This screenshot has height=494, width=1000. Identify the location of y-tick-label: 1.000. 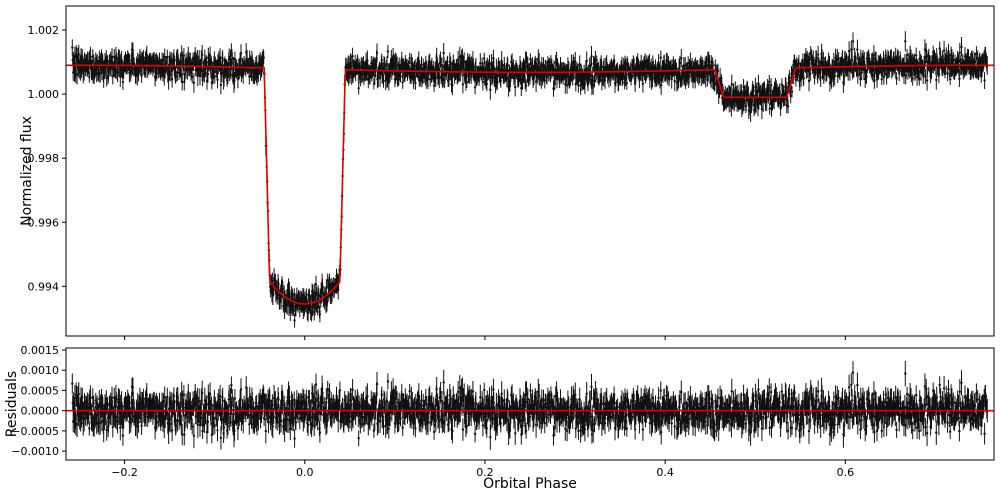
(44, 94).